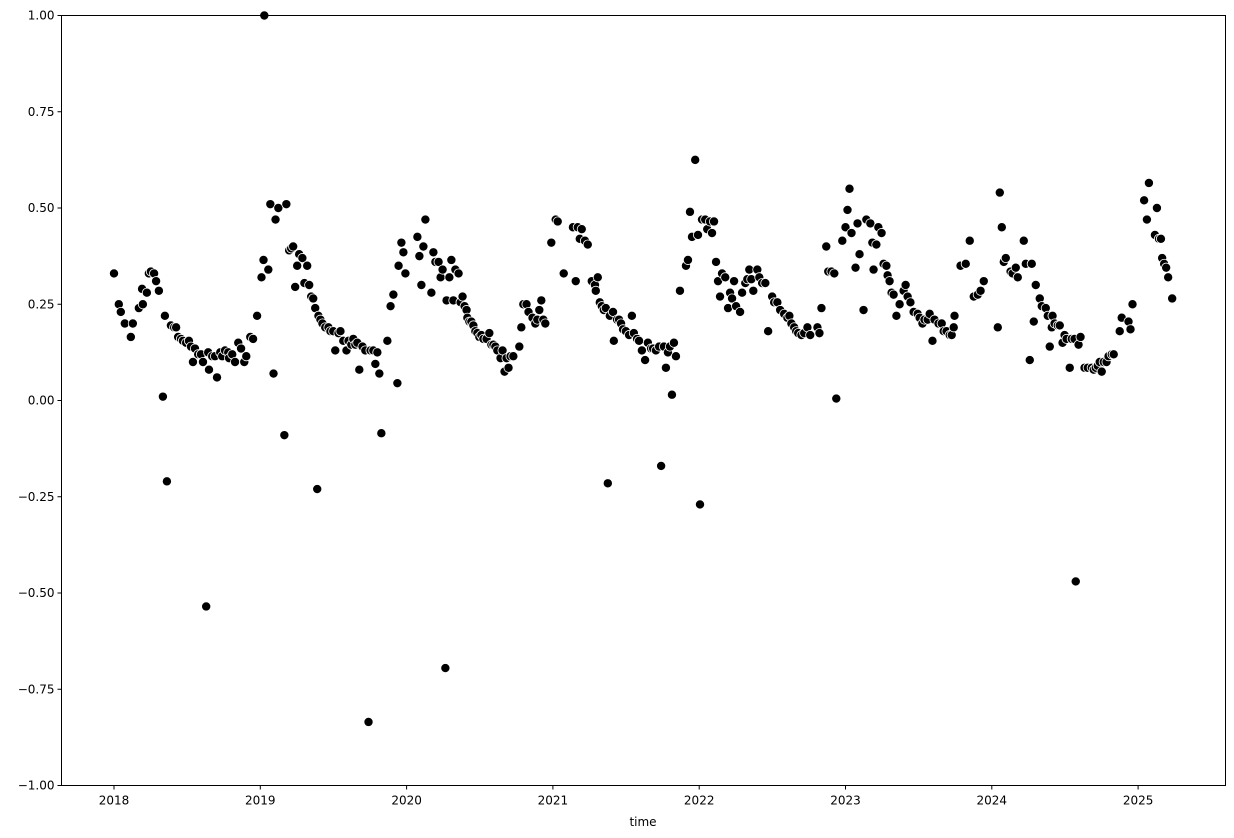 This screenshot has height=838, width=1234. What do you see at coordinates (36, 689) in the screenshot?
I see `y-tick-label: −0.75` at bounding box center [36, 689].